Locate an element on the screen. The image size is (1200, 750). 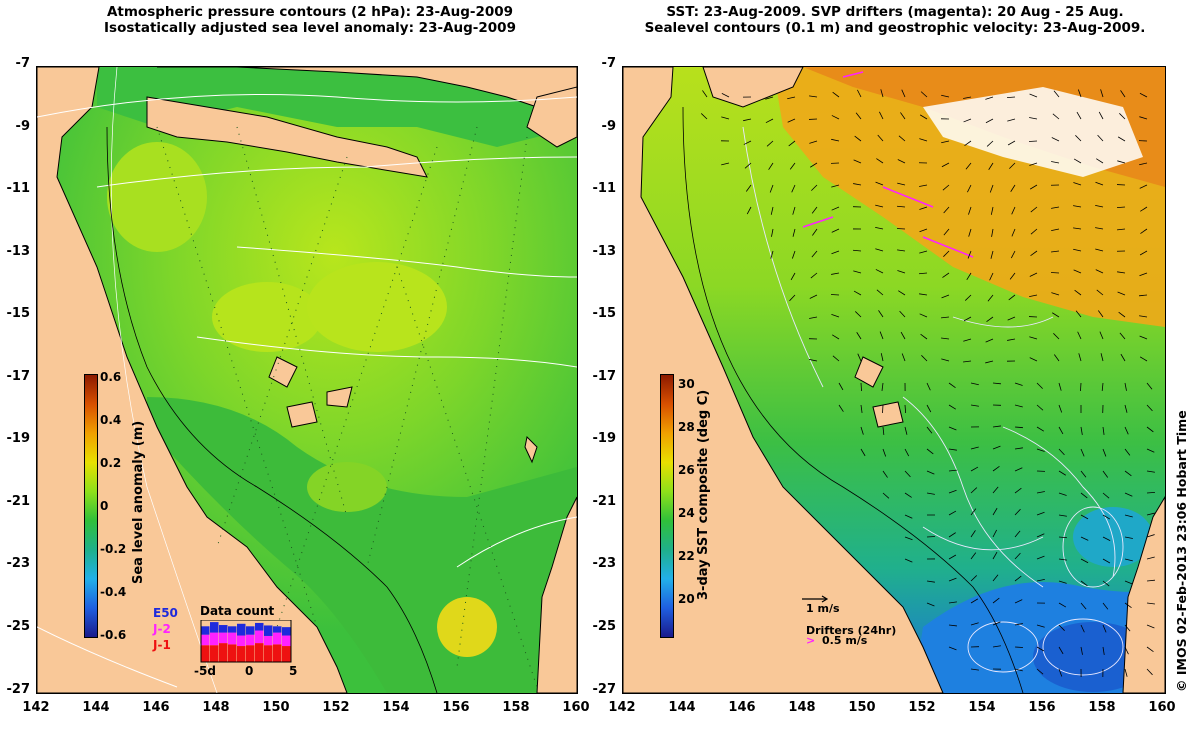
right-ytick-8: -23 is located at coordinates (604, 563).